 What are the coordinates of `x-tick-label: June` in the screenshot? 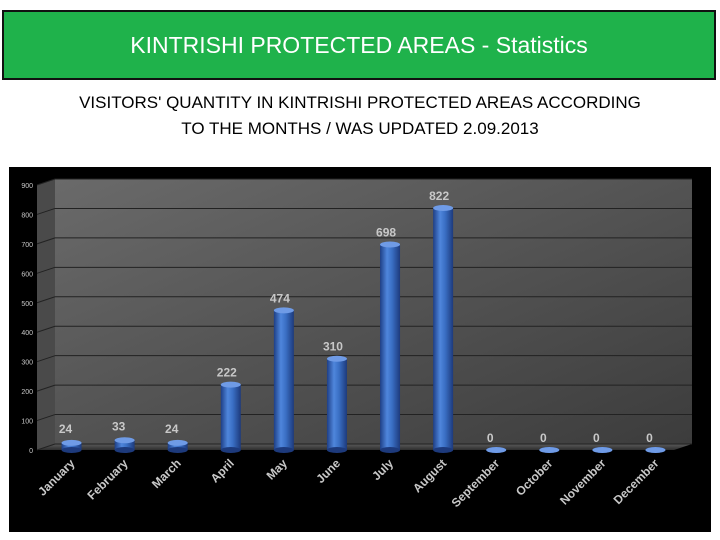 It's located at (328, 471).